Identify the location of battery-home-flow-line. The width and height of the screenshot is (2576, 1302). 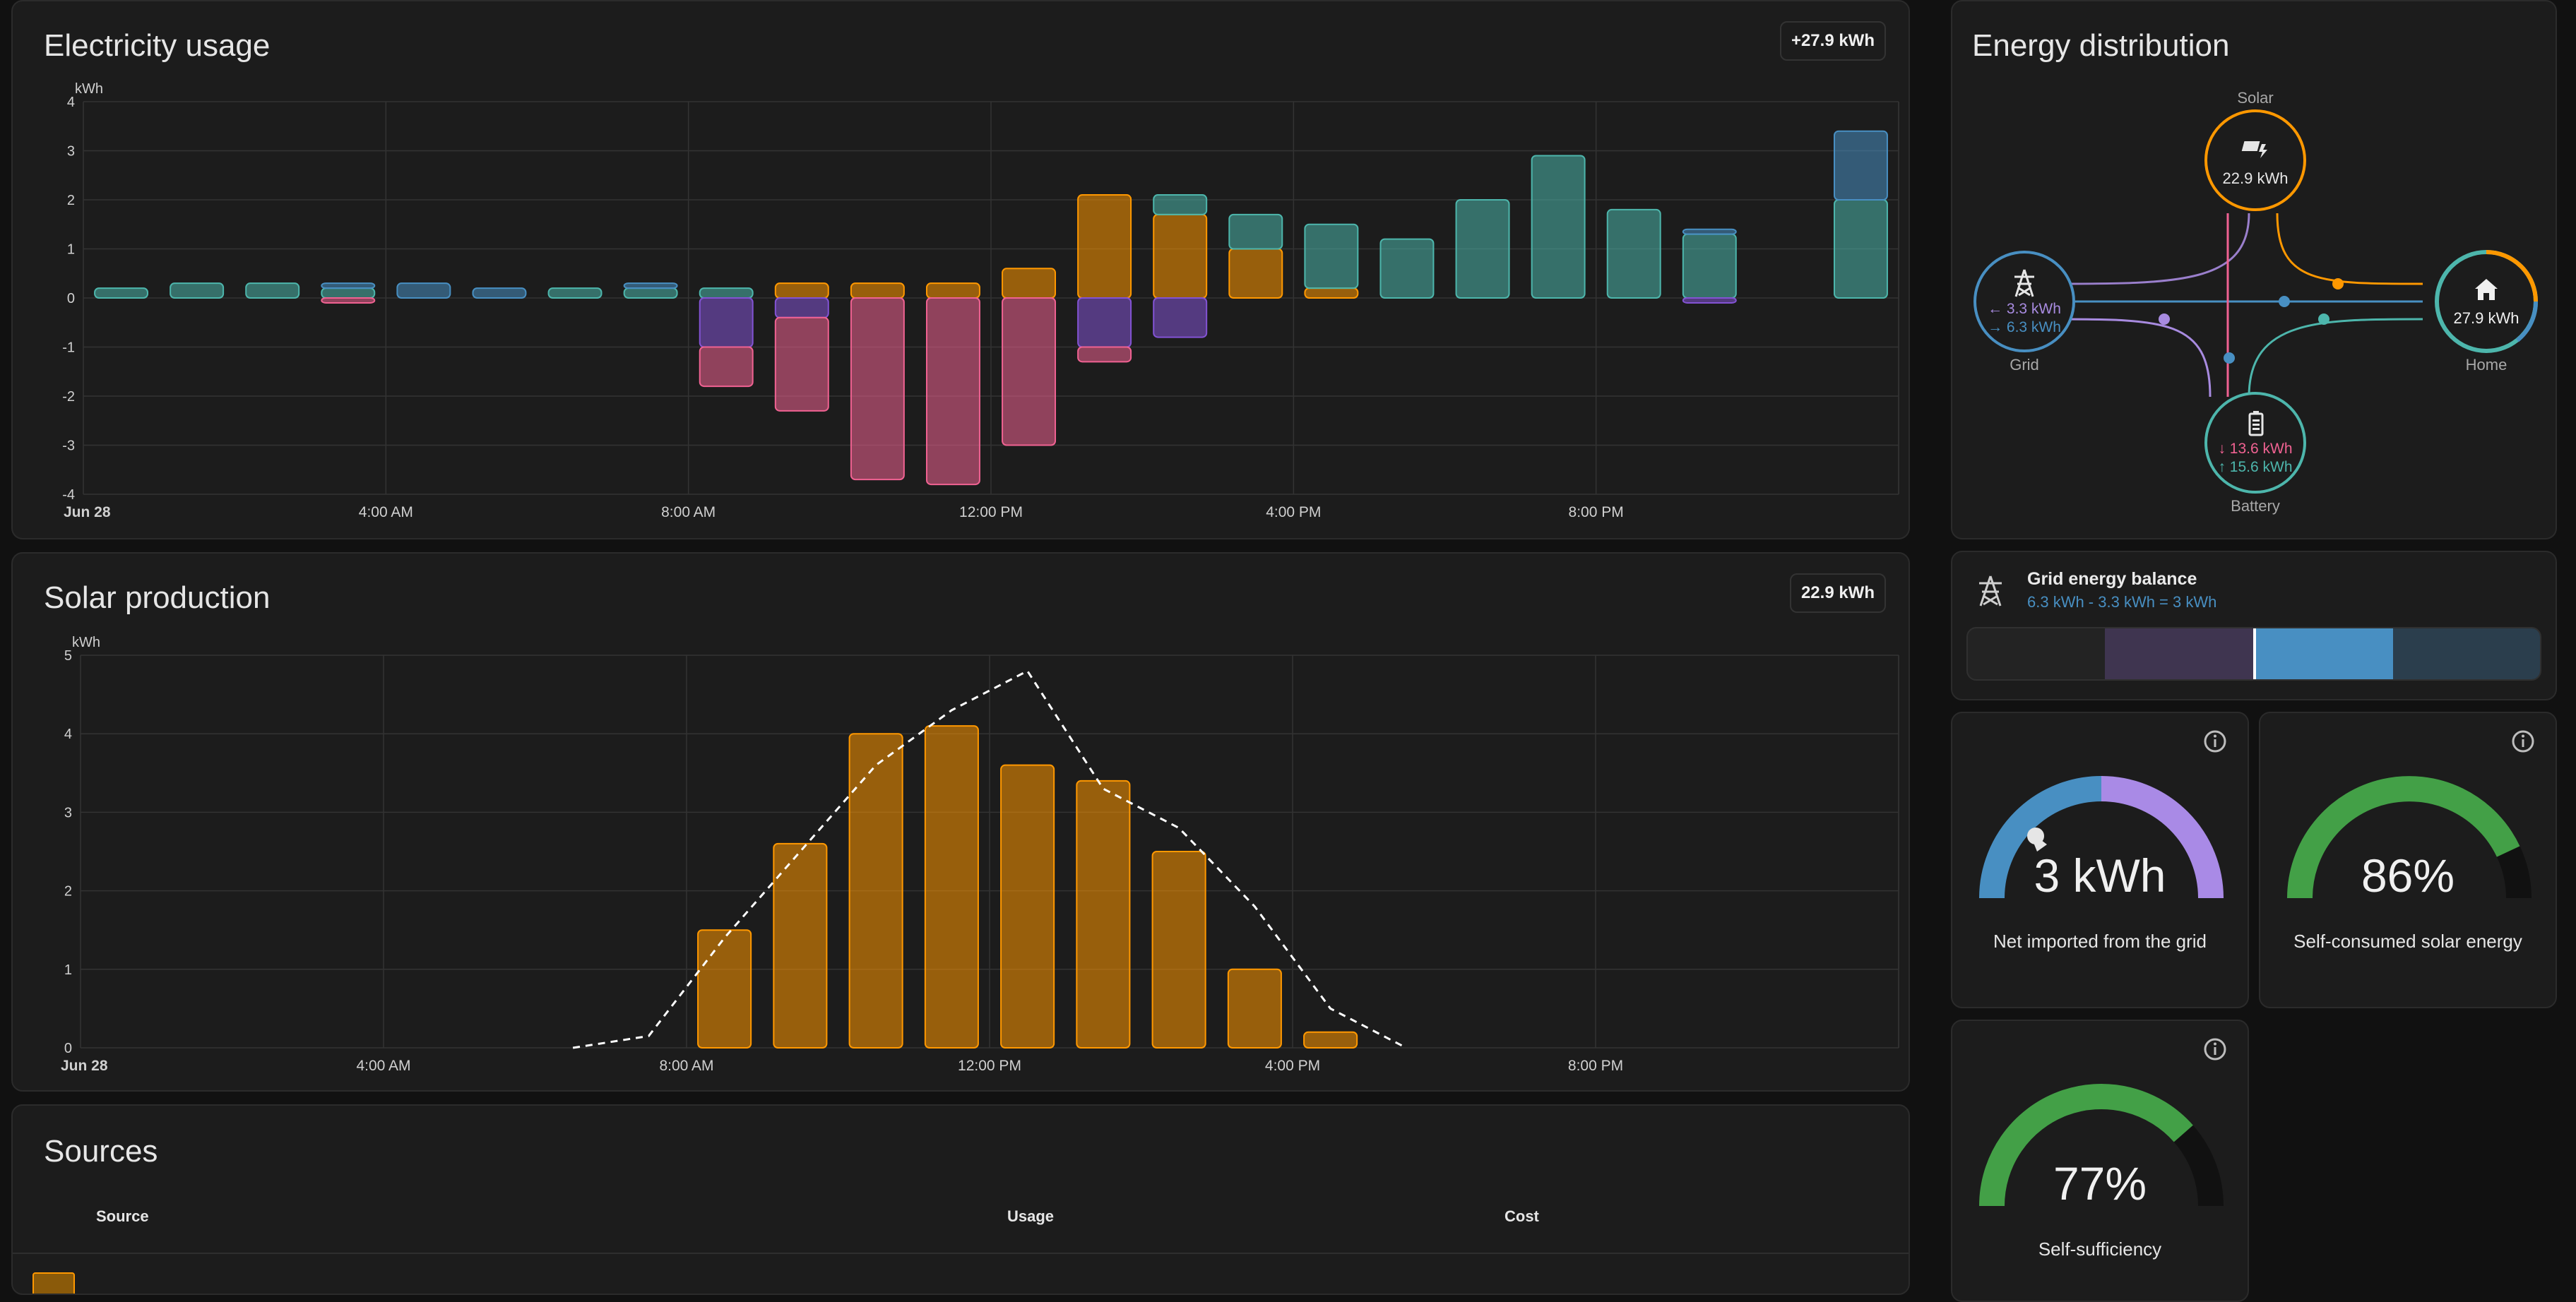
(2335, 358).